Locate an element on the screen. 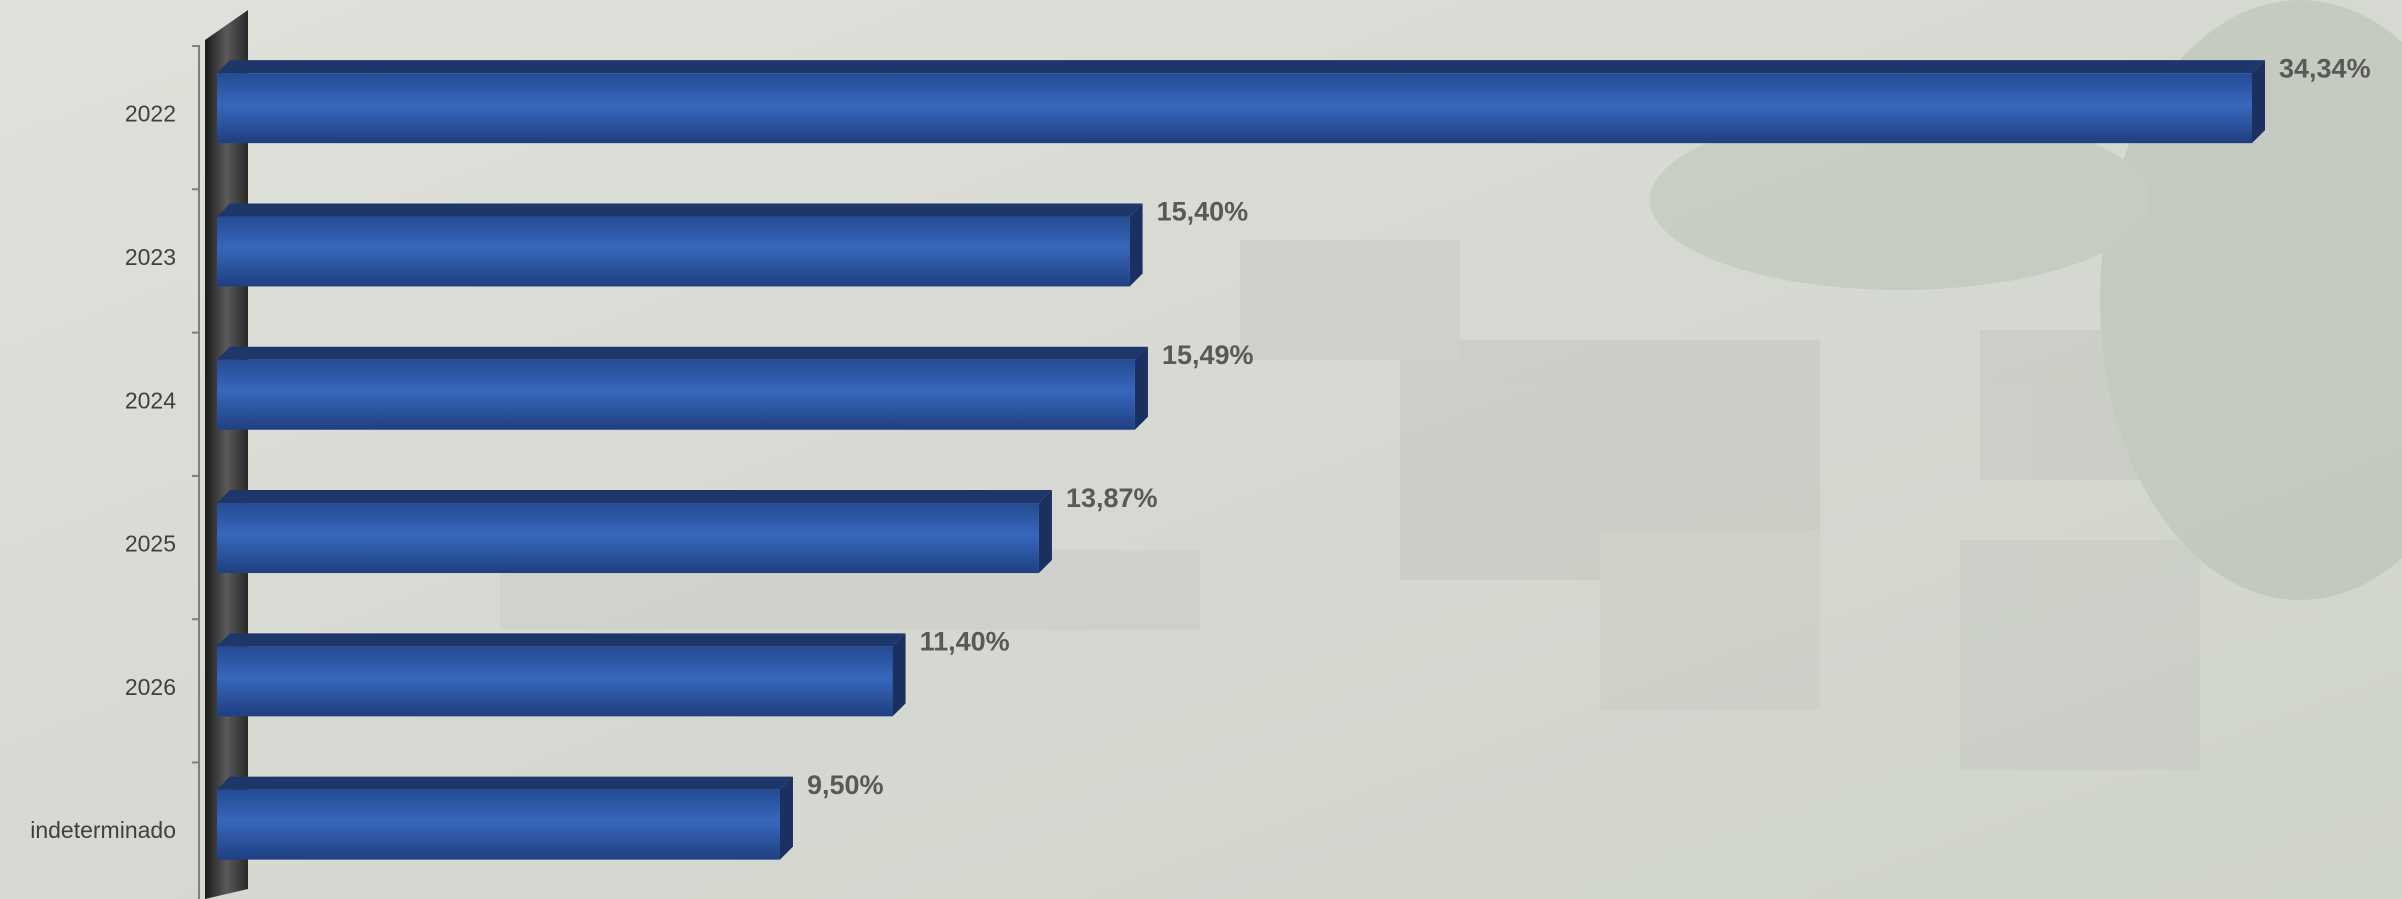  data-label: 11,40% is located at coordinates (965, 641).